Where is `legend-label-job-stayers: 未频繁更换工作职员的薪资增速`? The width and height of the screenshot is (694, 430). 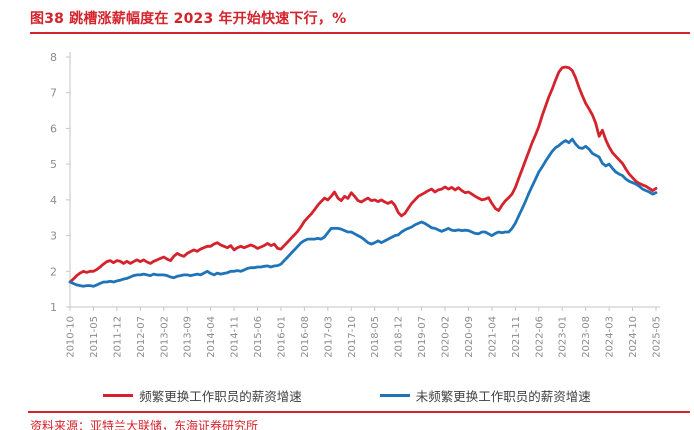 legend-label-job-stayers: 未频繁更换工作职员的薪资增速 is located at coordinates (503, 396).